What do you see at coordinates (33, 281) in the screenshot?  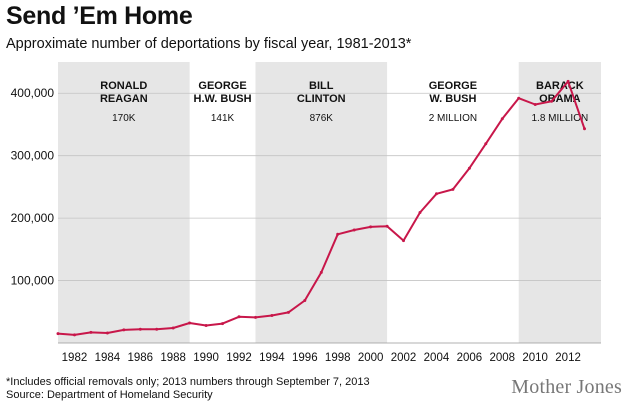 I see `y-tick-label-0: 100,000` at bounding box center [33, 281].